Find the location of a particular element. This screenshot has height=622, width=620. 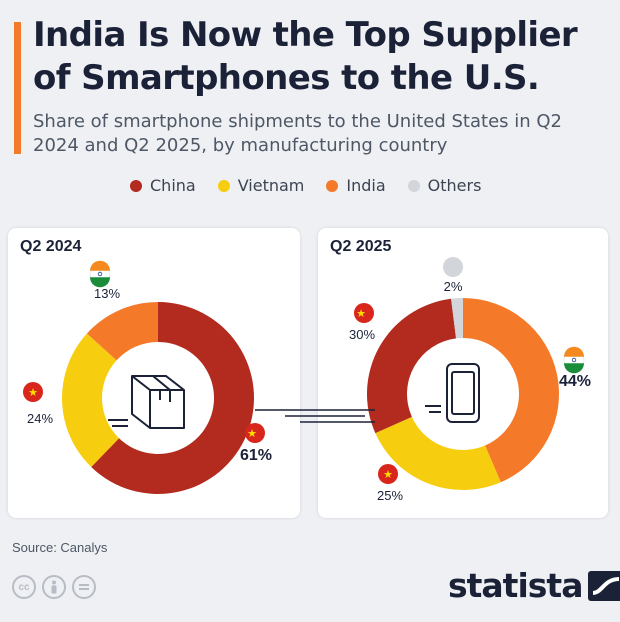

cc-icon: cc is located at coordinates (24, 587).